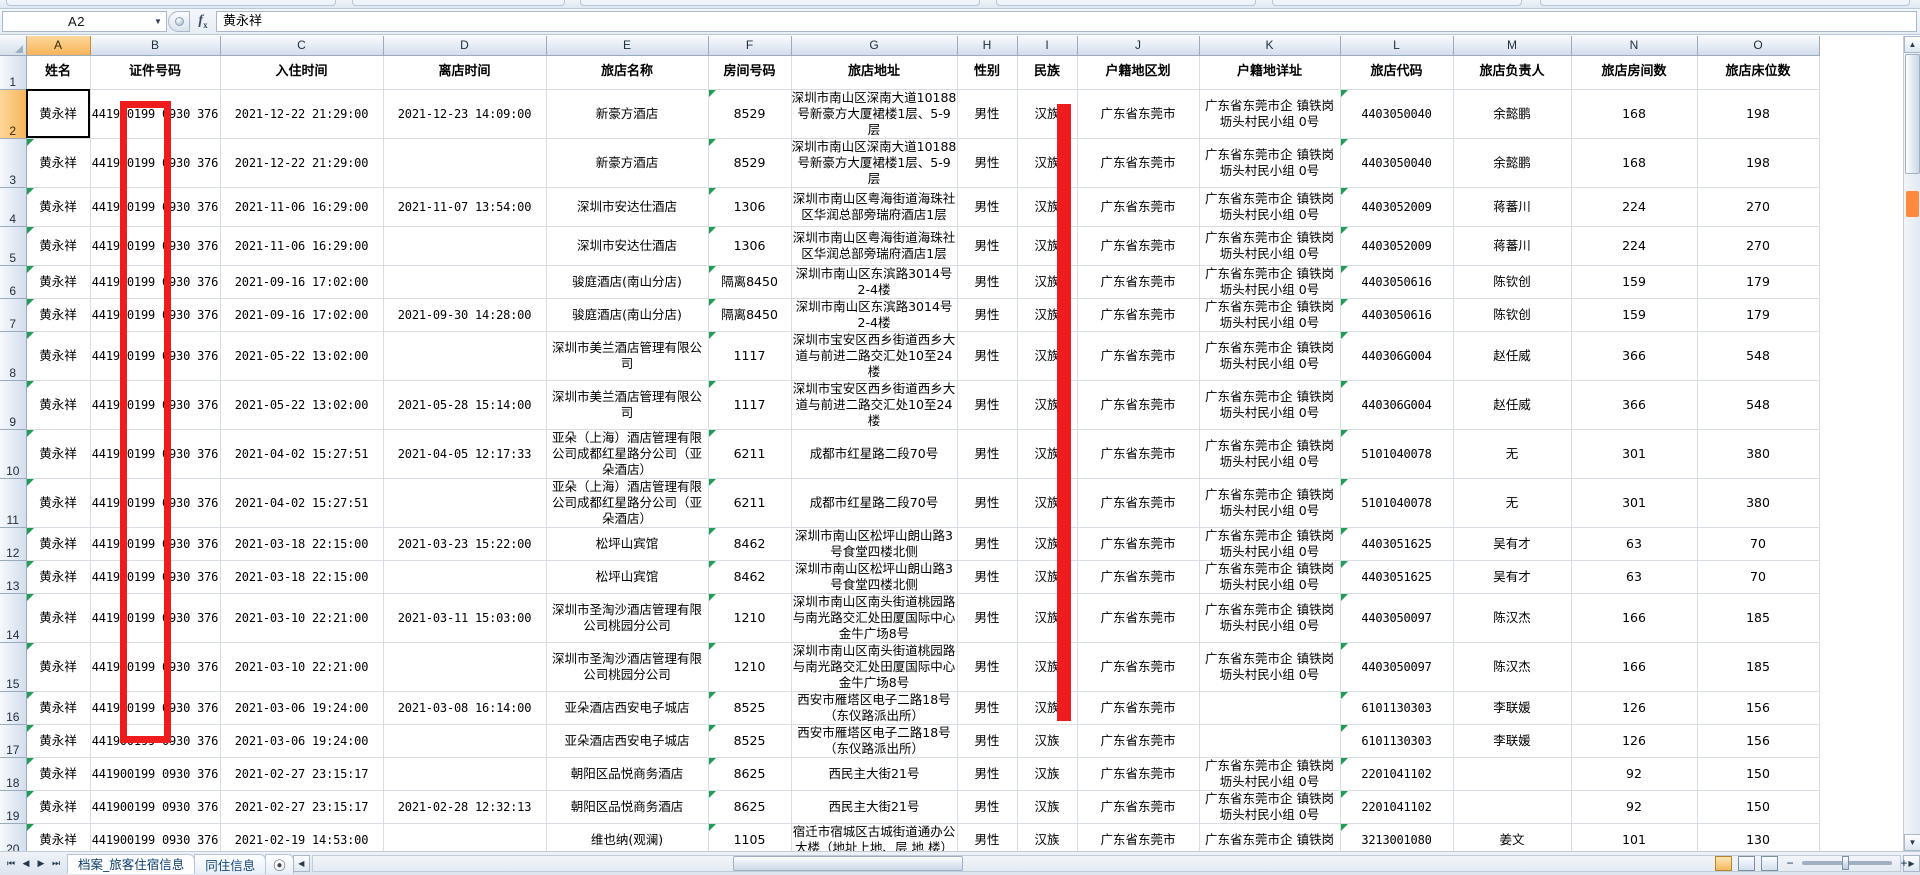 Image resolution: width=1920 pixels, height=875 pixels. I want to click on cell-J2: 广东省东莞市, so click(1138, 114).